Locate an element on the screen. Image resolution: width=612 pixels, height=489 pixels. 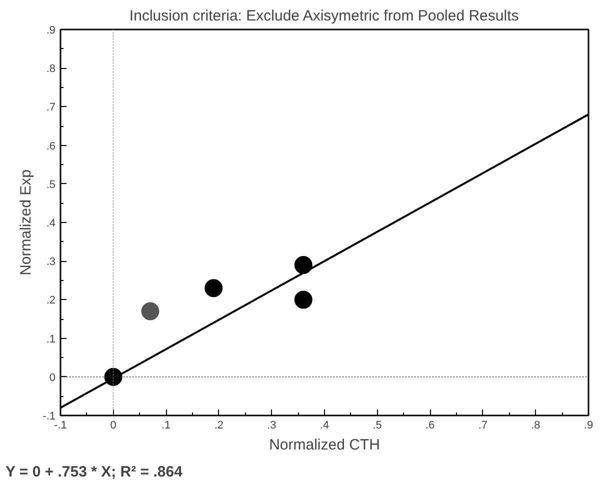
x-tick-label: -.1 is located at coordinates (60, 426).